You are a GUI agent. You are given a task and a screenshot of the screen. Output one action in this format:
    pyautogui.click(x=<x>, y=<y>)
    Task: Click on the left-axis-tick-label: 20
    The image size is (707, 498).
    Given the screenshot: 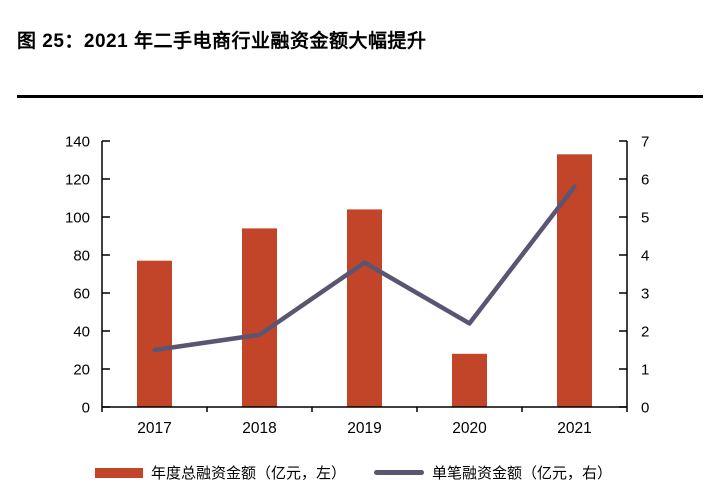 What is the action you would take?
    pyautogui.click(x=81, y=370)
    